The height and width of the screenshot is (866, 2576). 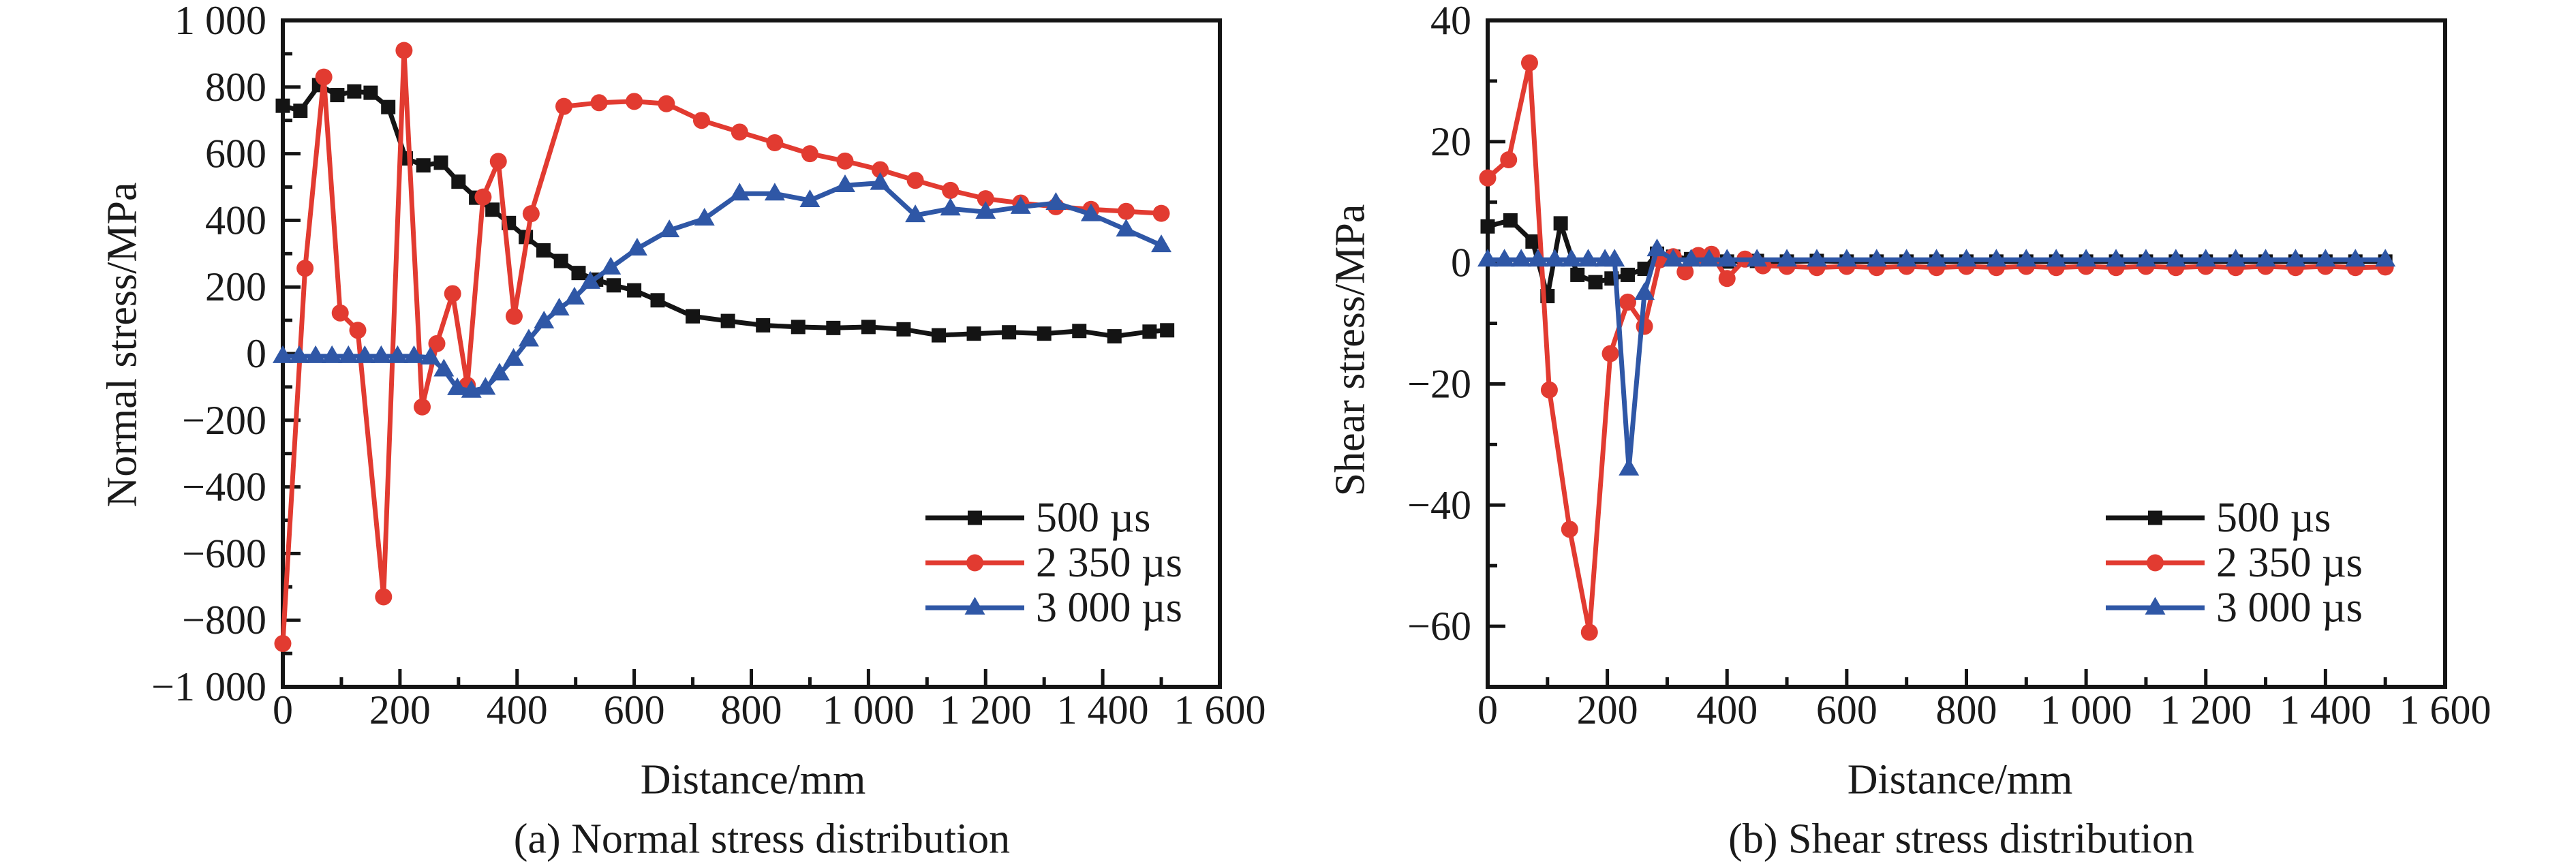 What do you see at coordinates (224, 553) in the screenshot?
I see `y-tick-label: −600` at bounding box center [224, 553].